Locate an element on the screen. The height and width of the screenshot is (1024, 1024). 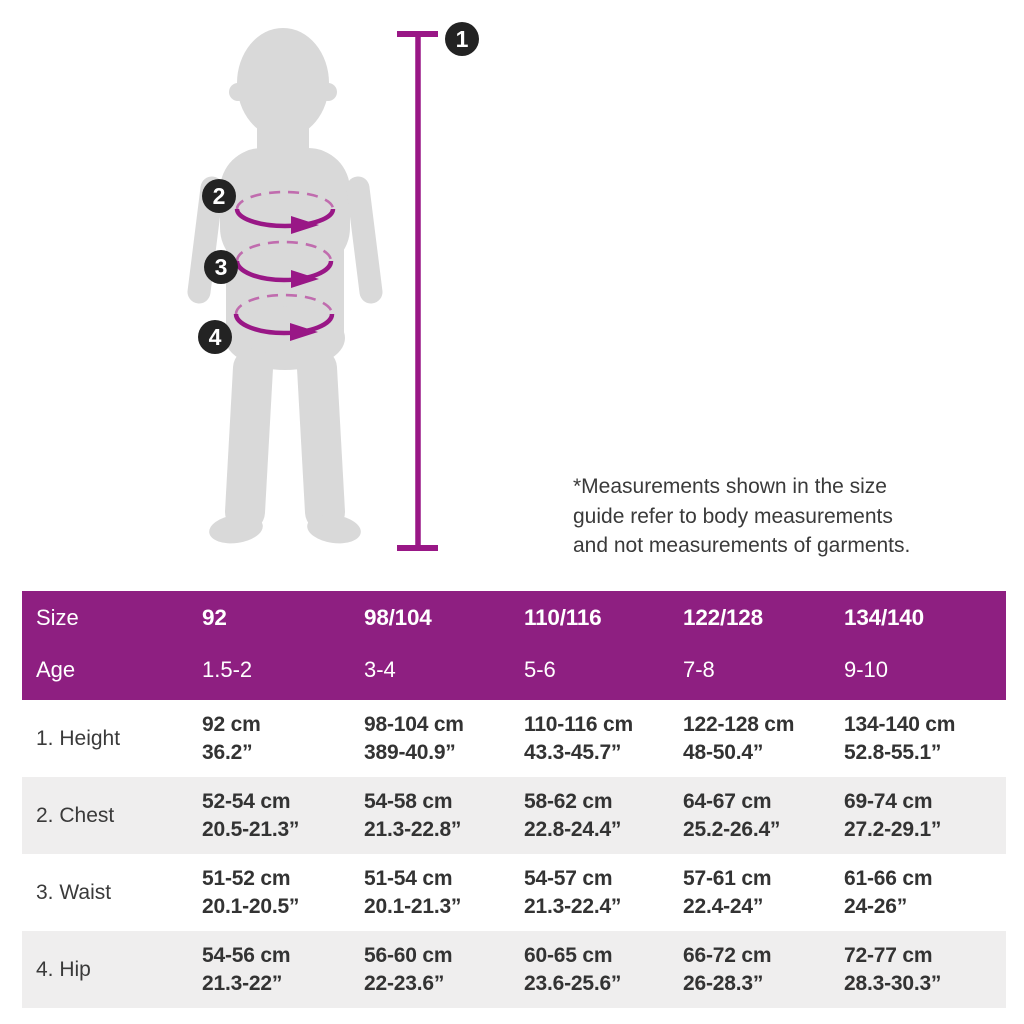
measurement-cell: 58-62 cm 22.8-24.4” is located at coordinates (603, 816).